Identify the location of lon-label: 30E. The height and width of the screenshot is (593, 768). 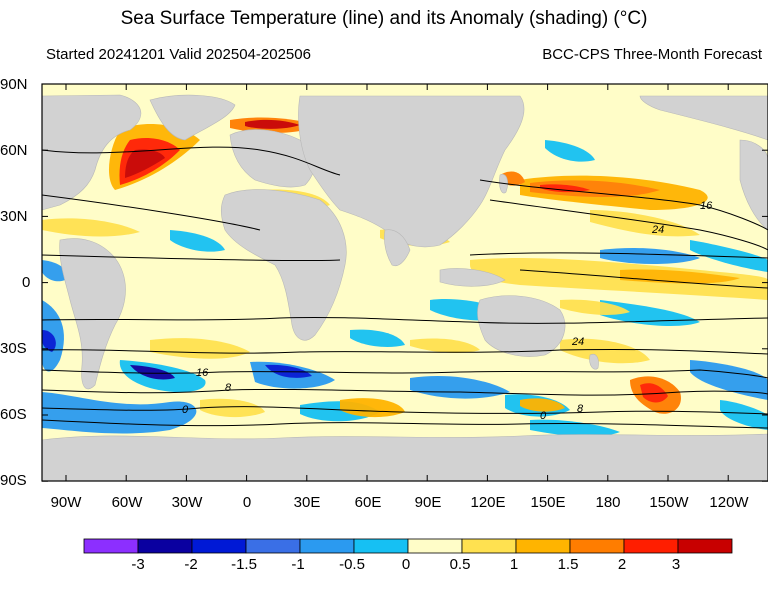
(307, 502).